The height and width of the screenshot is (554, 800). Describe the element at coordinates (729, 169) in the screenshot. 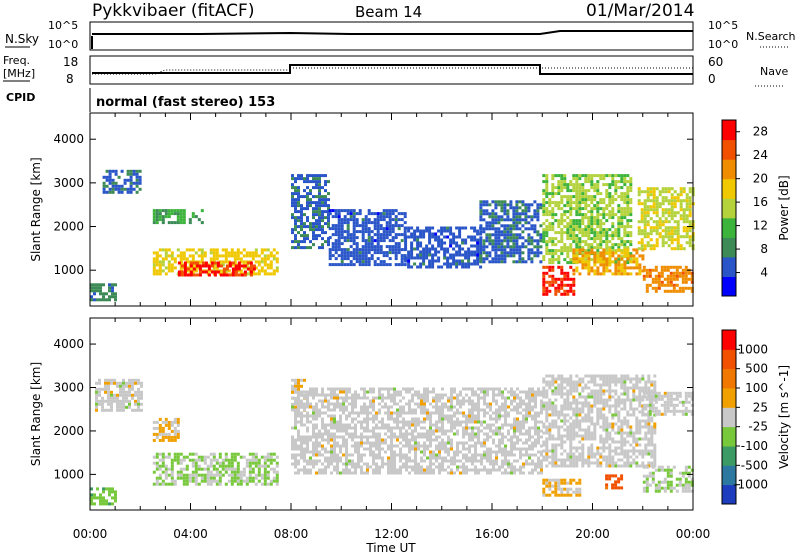

I see `power-colorbar-segment` at that location.